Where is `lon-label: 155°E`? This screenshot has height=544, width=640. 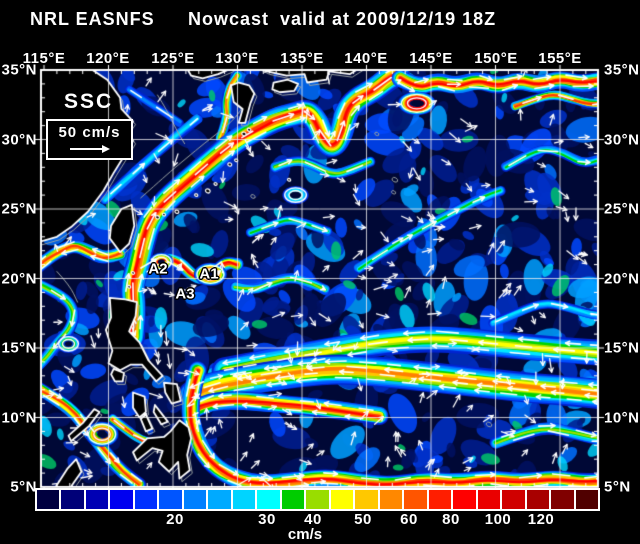 lon-label: 155°E is located at coordinates (560, 58).